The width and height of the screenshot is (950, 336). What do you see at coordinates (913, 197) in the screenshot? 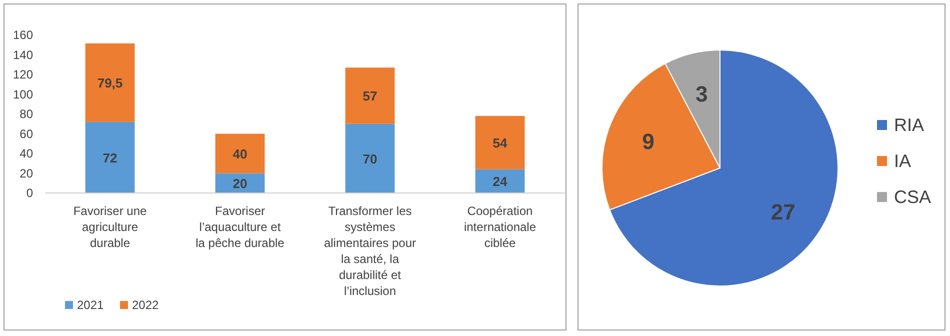
I see `legend-label: CSA` at bounding box center [913, 197].